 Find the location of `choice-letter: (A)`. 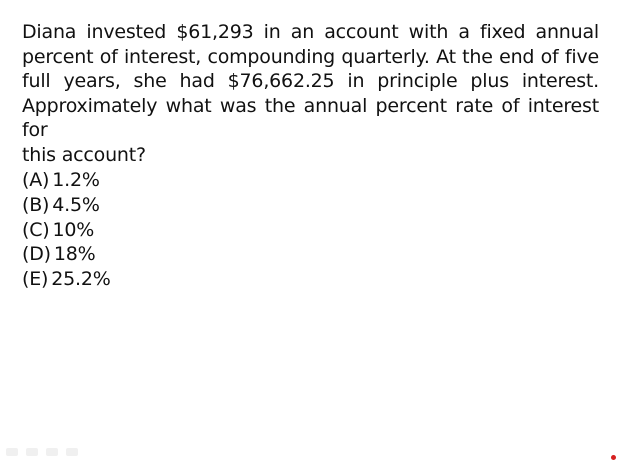

choice-letter: (A) is located at coordinates (36, 180).